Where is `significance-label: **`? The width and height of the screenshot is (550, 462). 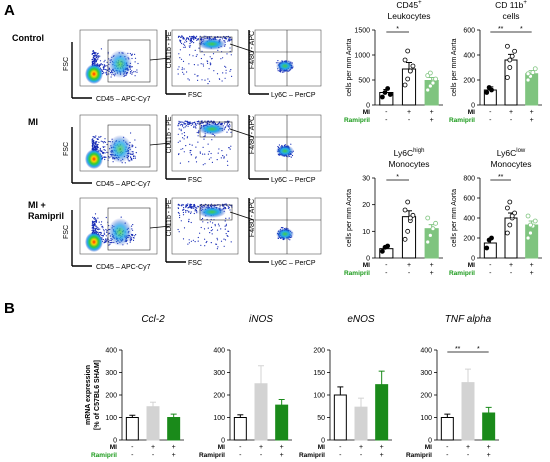
significance-label: ** is located at coordinates (501, 177).